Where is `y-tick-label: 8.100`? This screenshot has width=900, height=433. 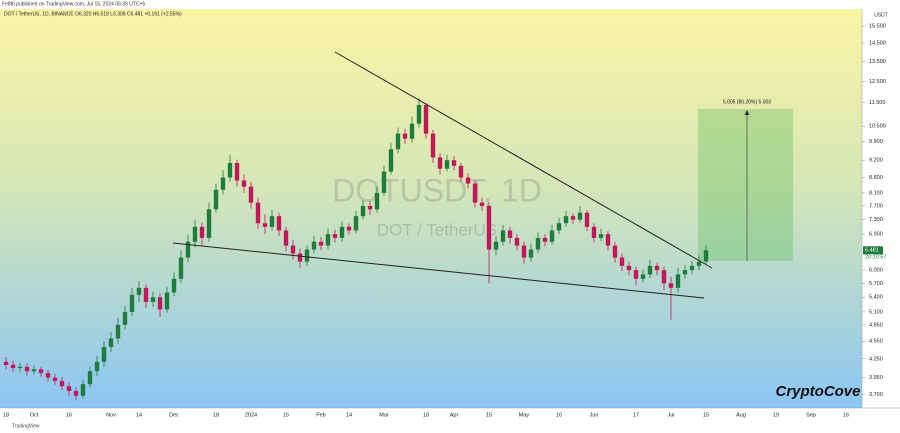 y-tick-label: 8.100 is located at coordinates (876, 193).